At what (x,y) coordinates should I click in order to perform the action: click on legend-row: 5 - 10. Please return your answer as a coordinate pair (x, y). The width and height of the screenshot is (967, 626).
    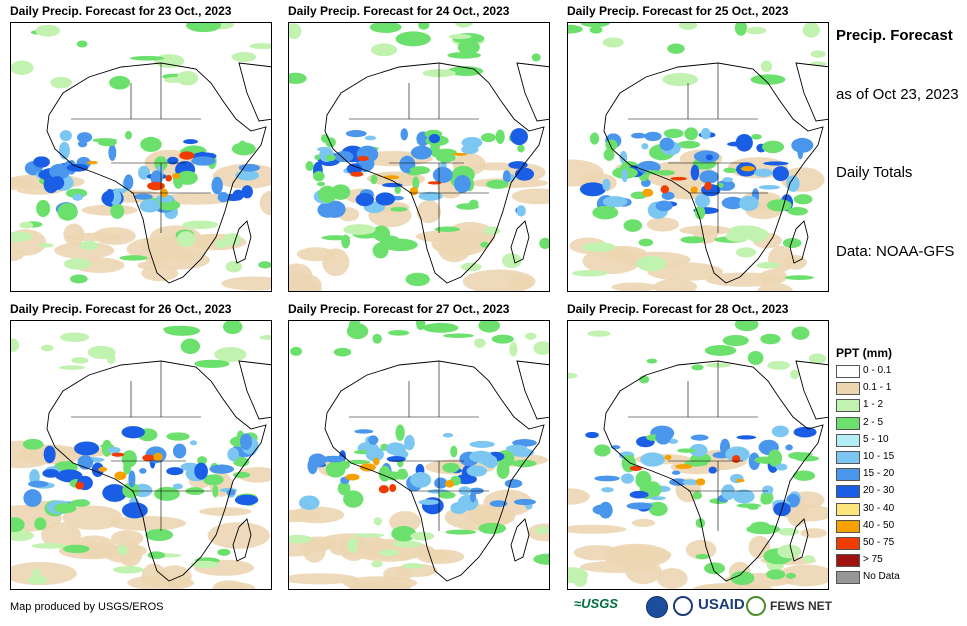
    Looking at the image, I should click on (898, 441).